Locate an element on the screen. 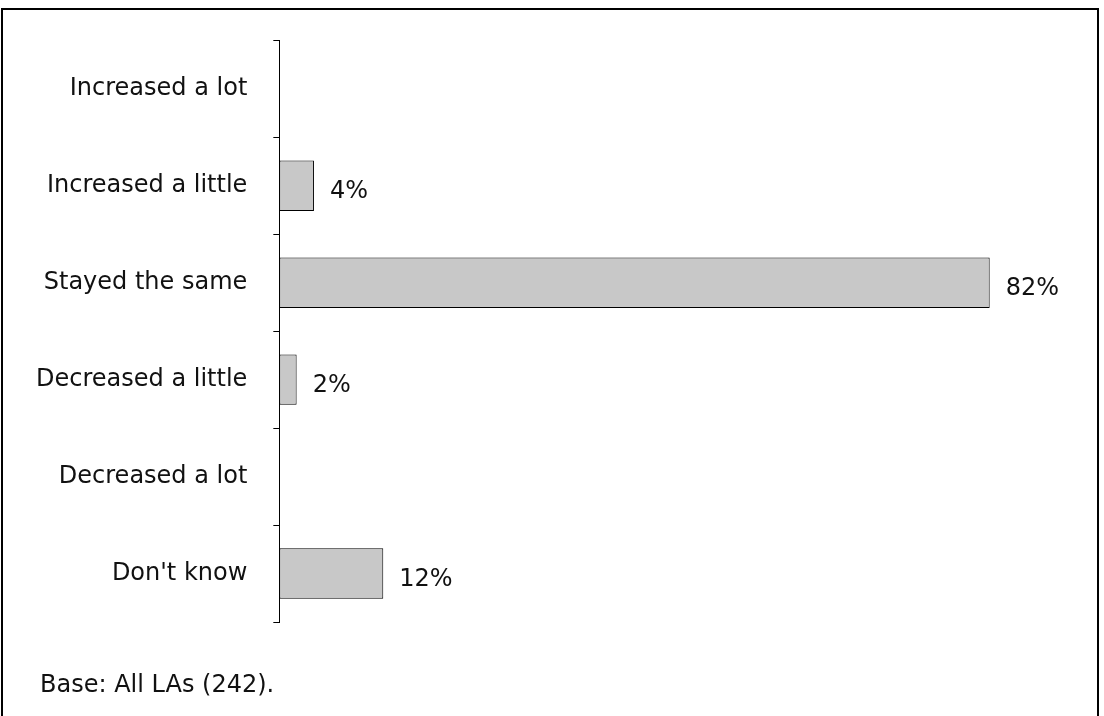  data-label: 82% is located at coordinates (1032, 286).